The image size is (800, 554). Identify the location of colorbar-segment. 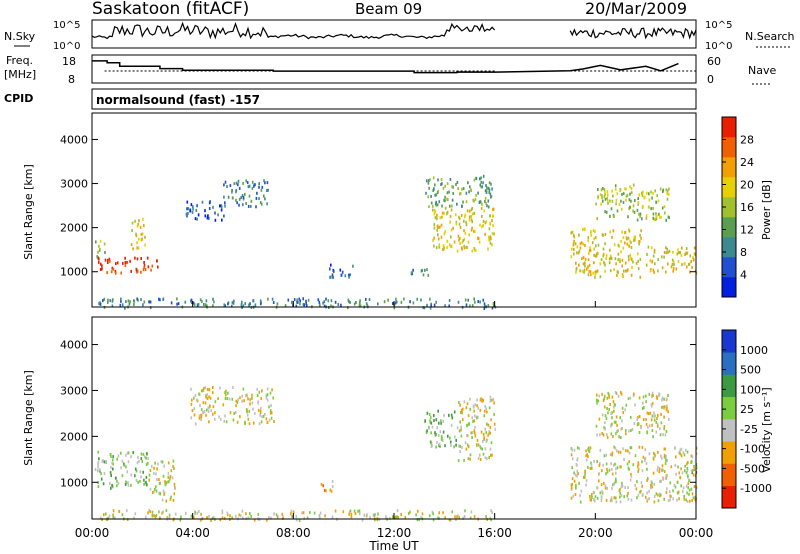
(729, 452).